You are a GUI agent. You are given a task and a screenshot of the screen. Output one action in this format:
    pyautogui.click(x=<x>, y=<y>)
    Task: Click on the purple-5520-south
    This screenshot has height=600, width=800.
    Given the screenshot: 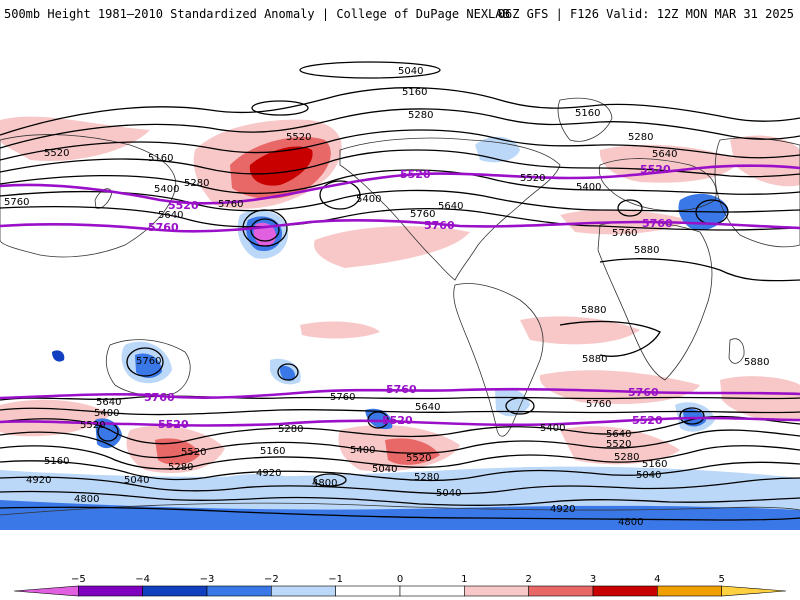 What is the action you would take?
    pyautogui.click(x=400, y=421)
    